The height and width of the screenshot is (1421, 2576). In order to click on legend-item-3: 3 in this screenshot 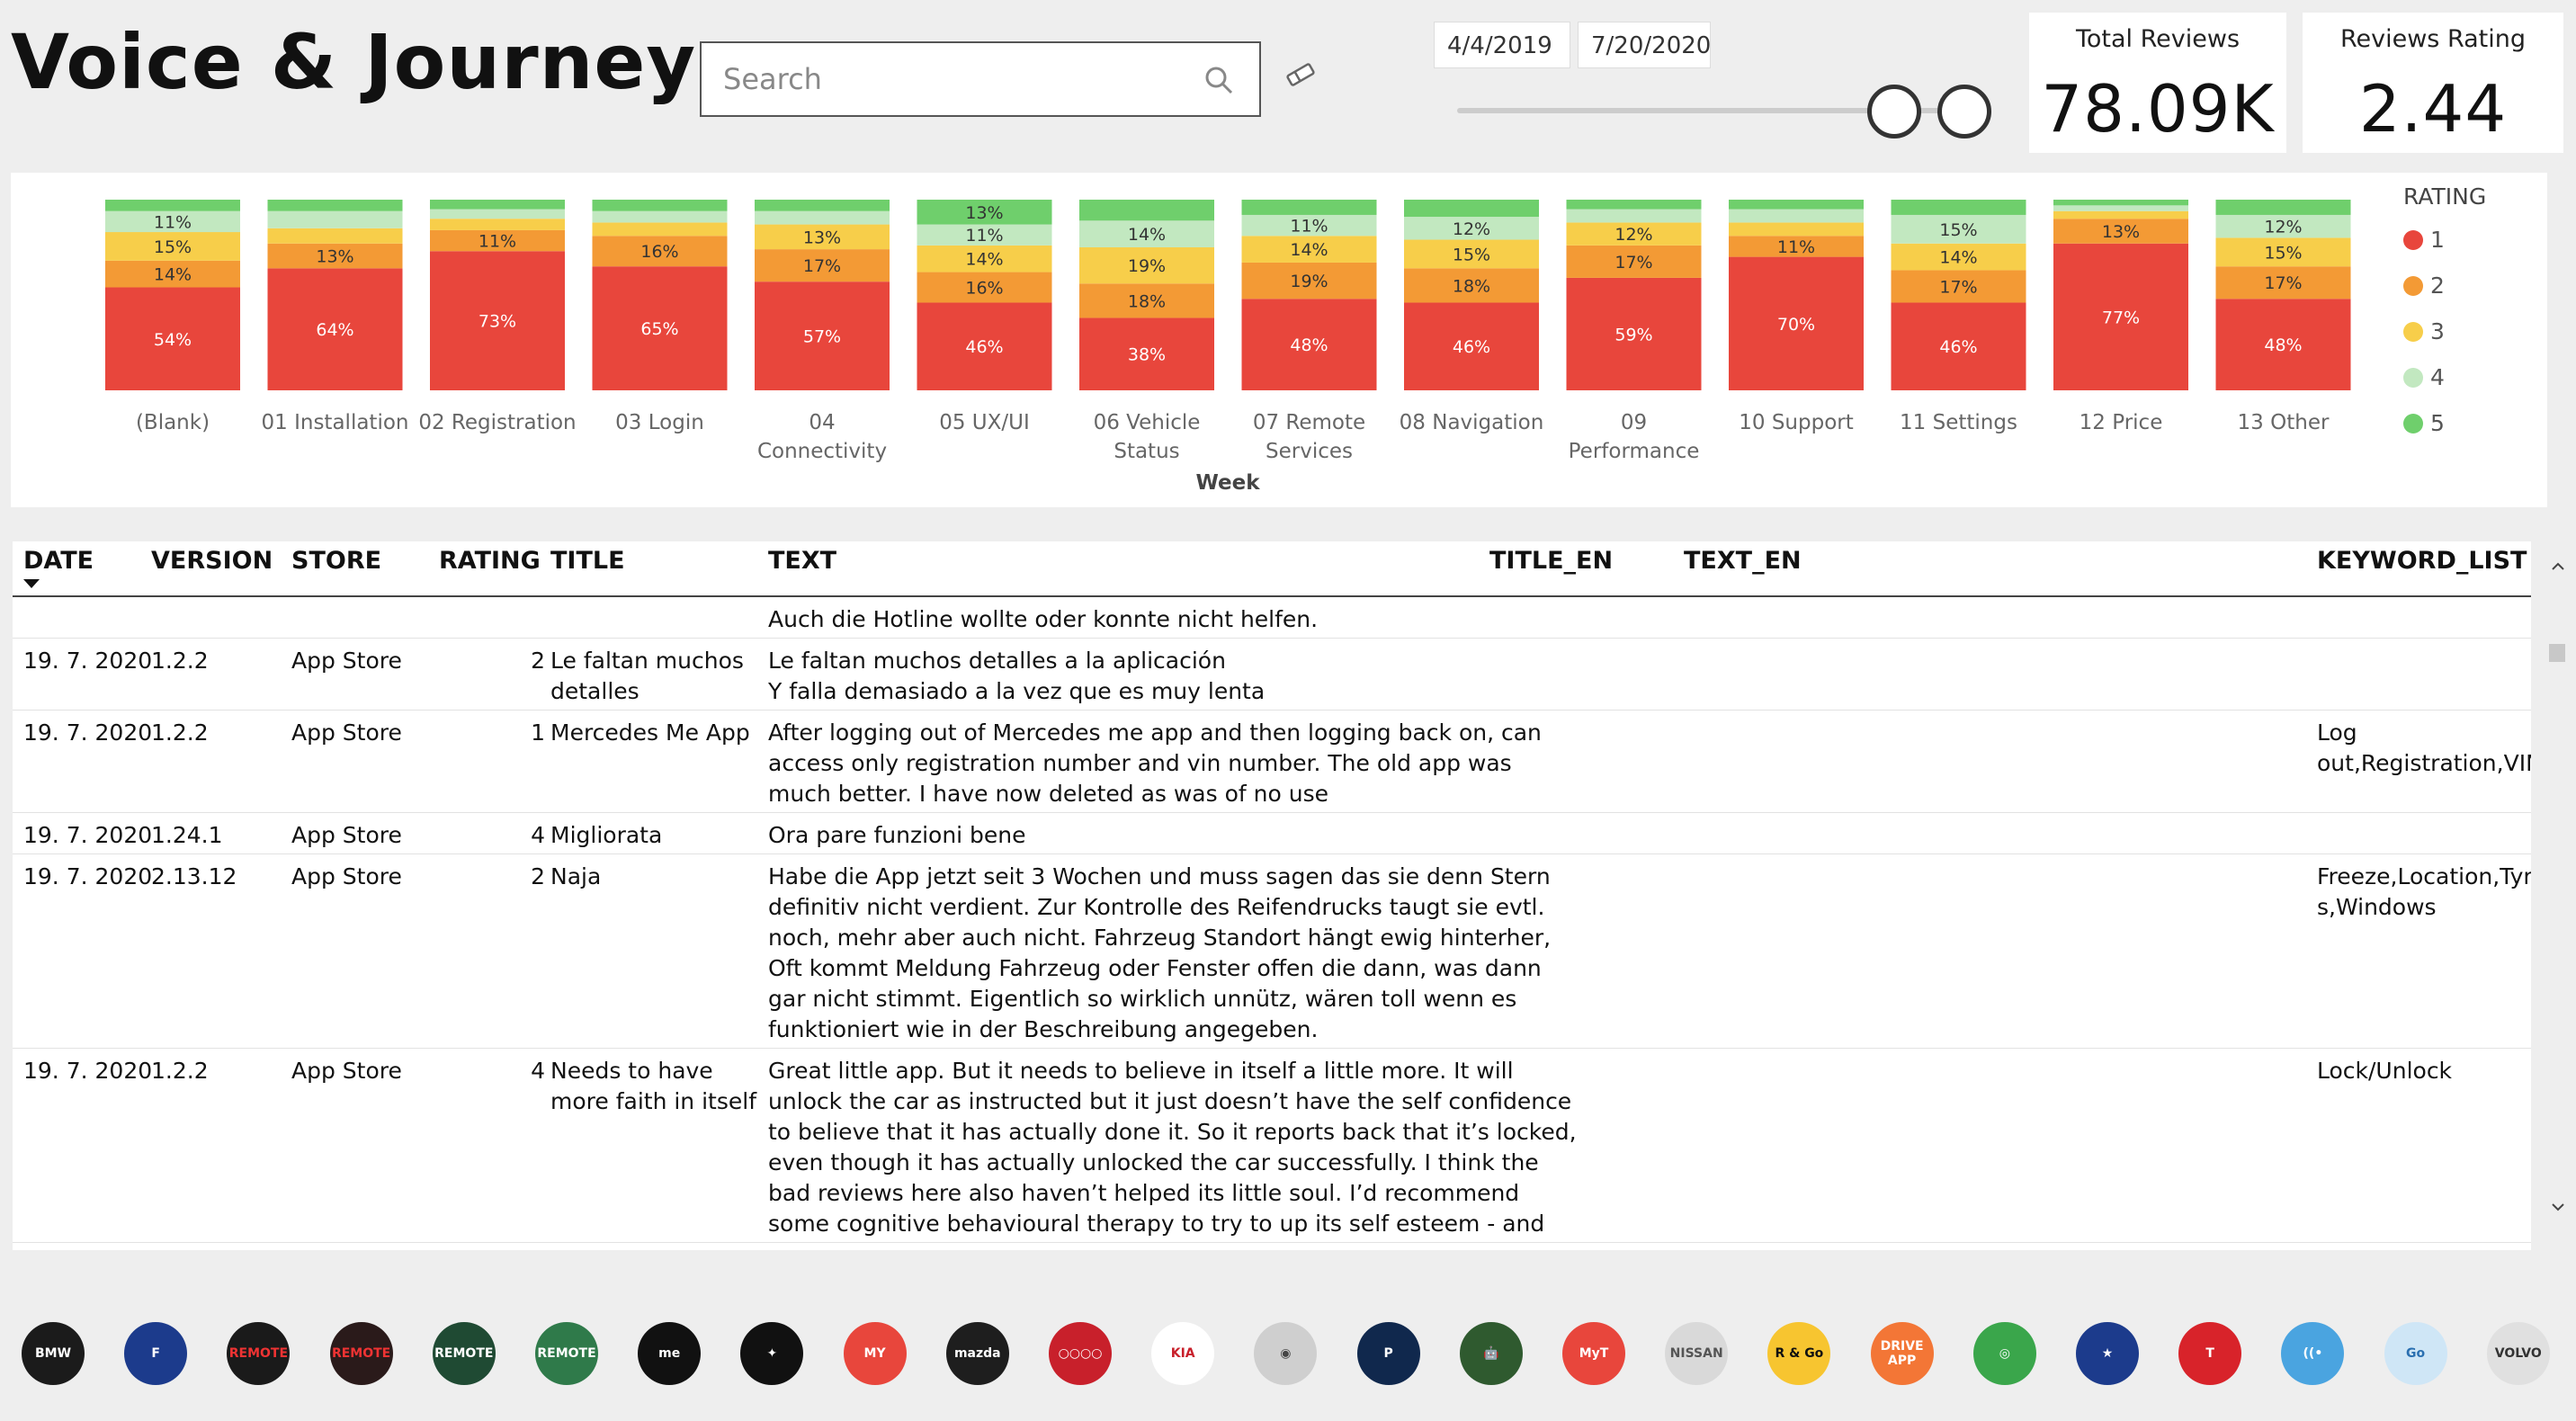, I will do `click(2444, 331)`.